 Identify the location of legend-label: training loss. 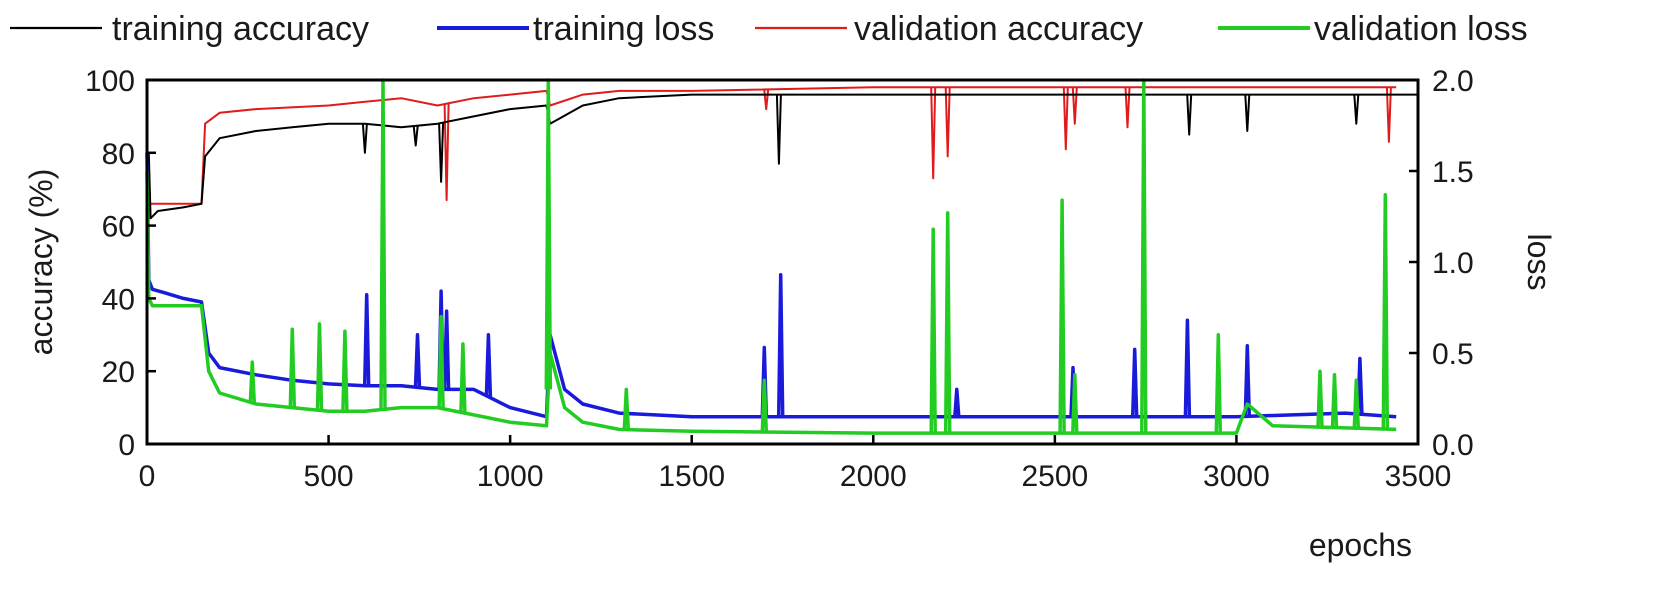
(623, 29).